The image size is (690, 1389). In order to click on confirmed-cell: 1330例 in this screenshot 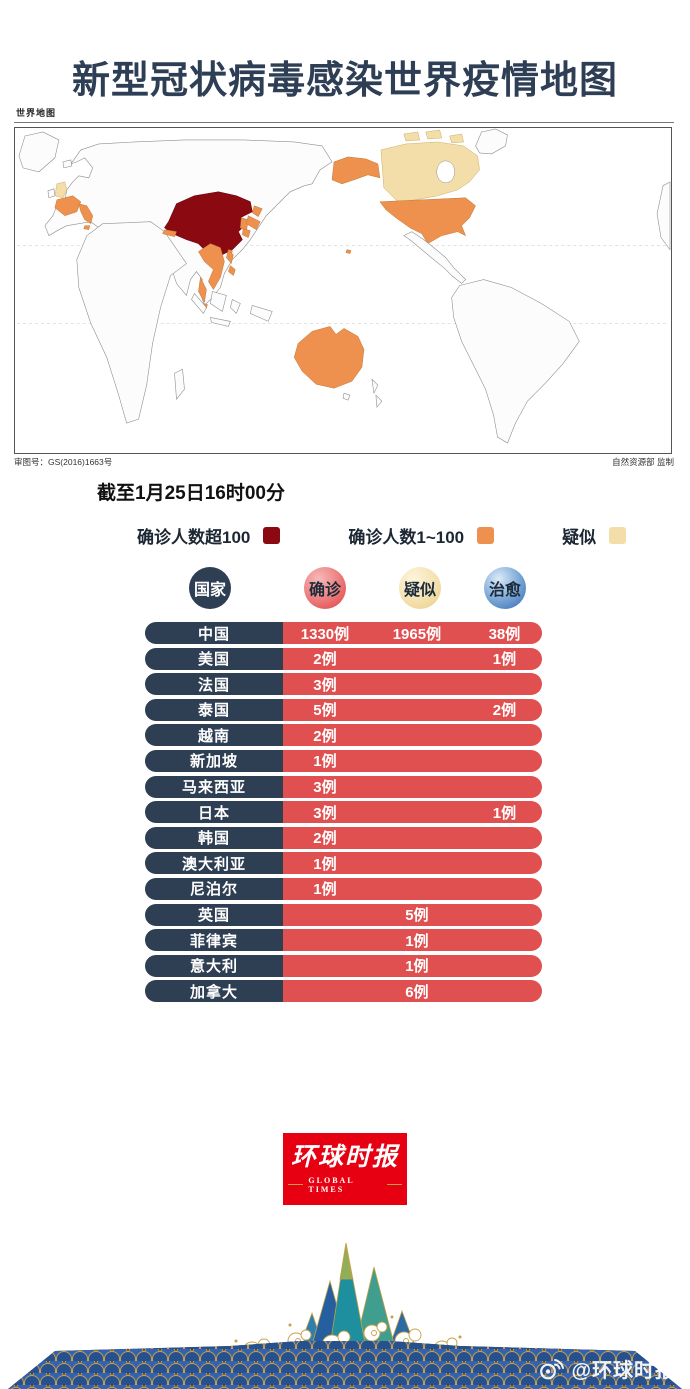, I will do `click(325, 634)`.